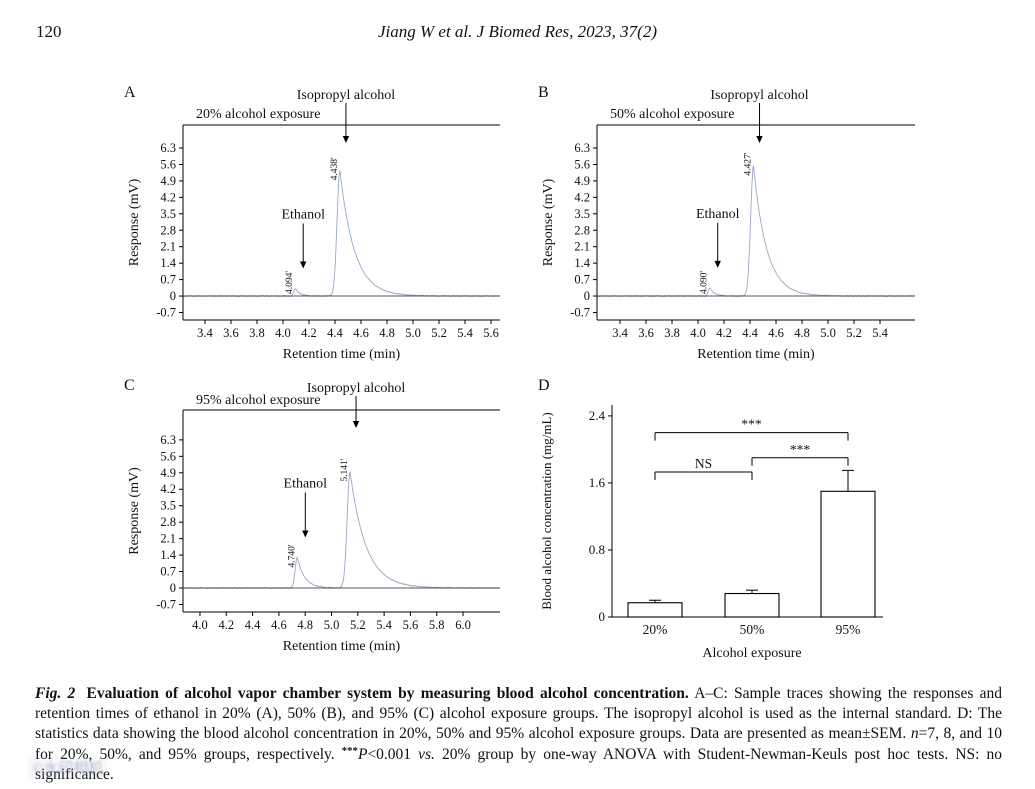  I want to click on bar-20%, so click(655, 610).